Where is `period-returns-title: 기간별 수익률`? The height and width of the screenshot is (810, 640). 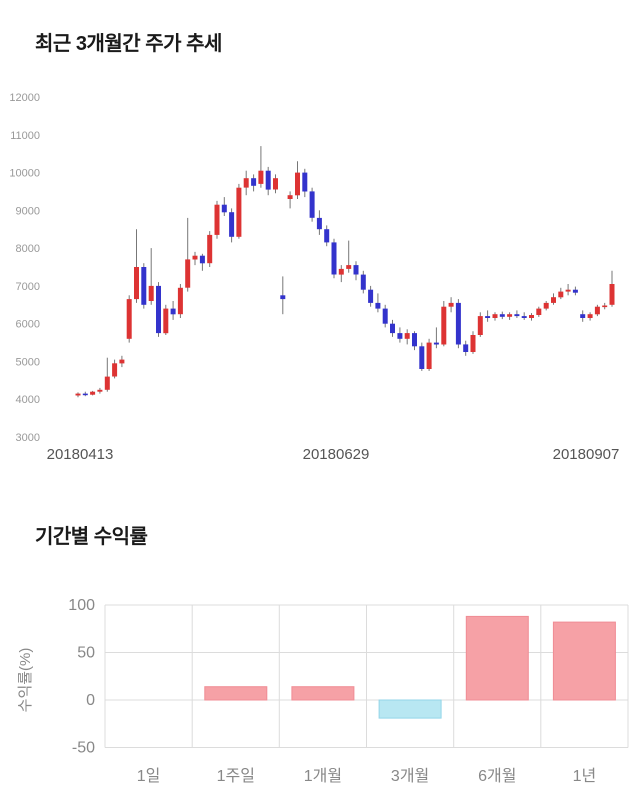 period-returns-title: 기간별 수익률 is located at coordinates (91, 537).